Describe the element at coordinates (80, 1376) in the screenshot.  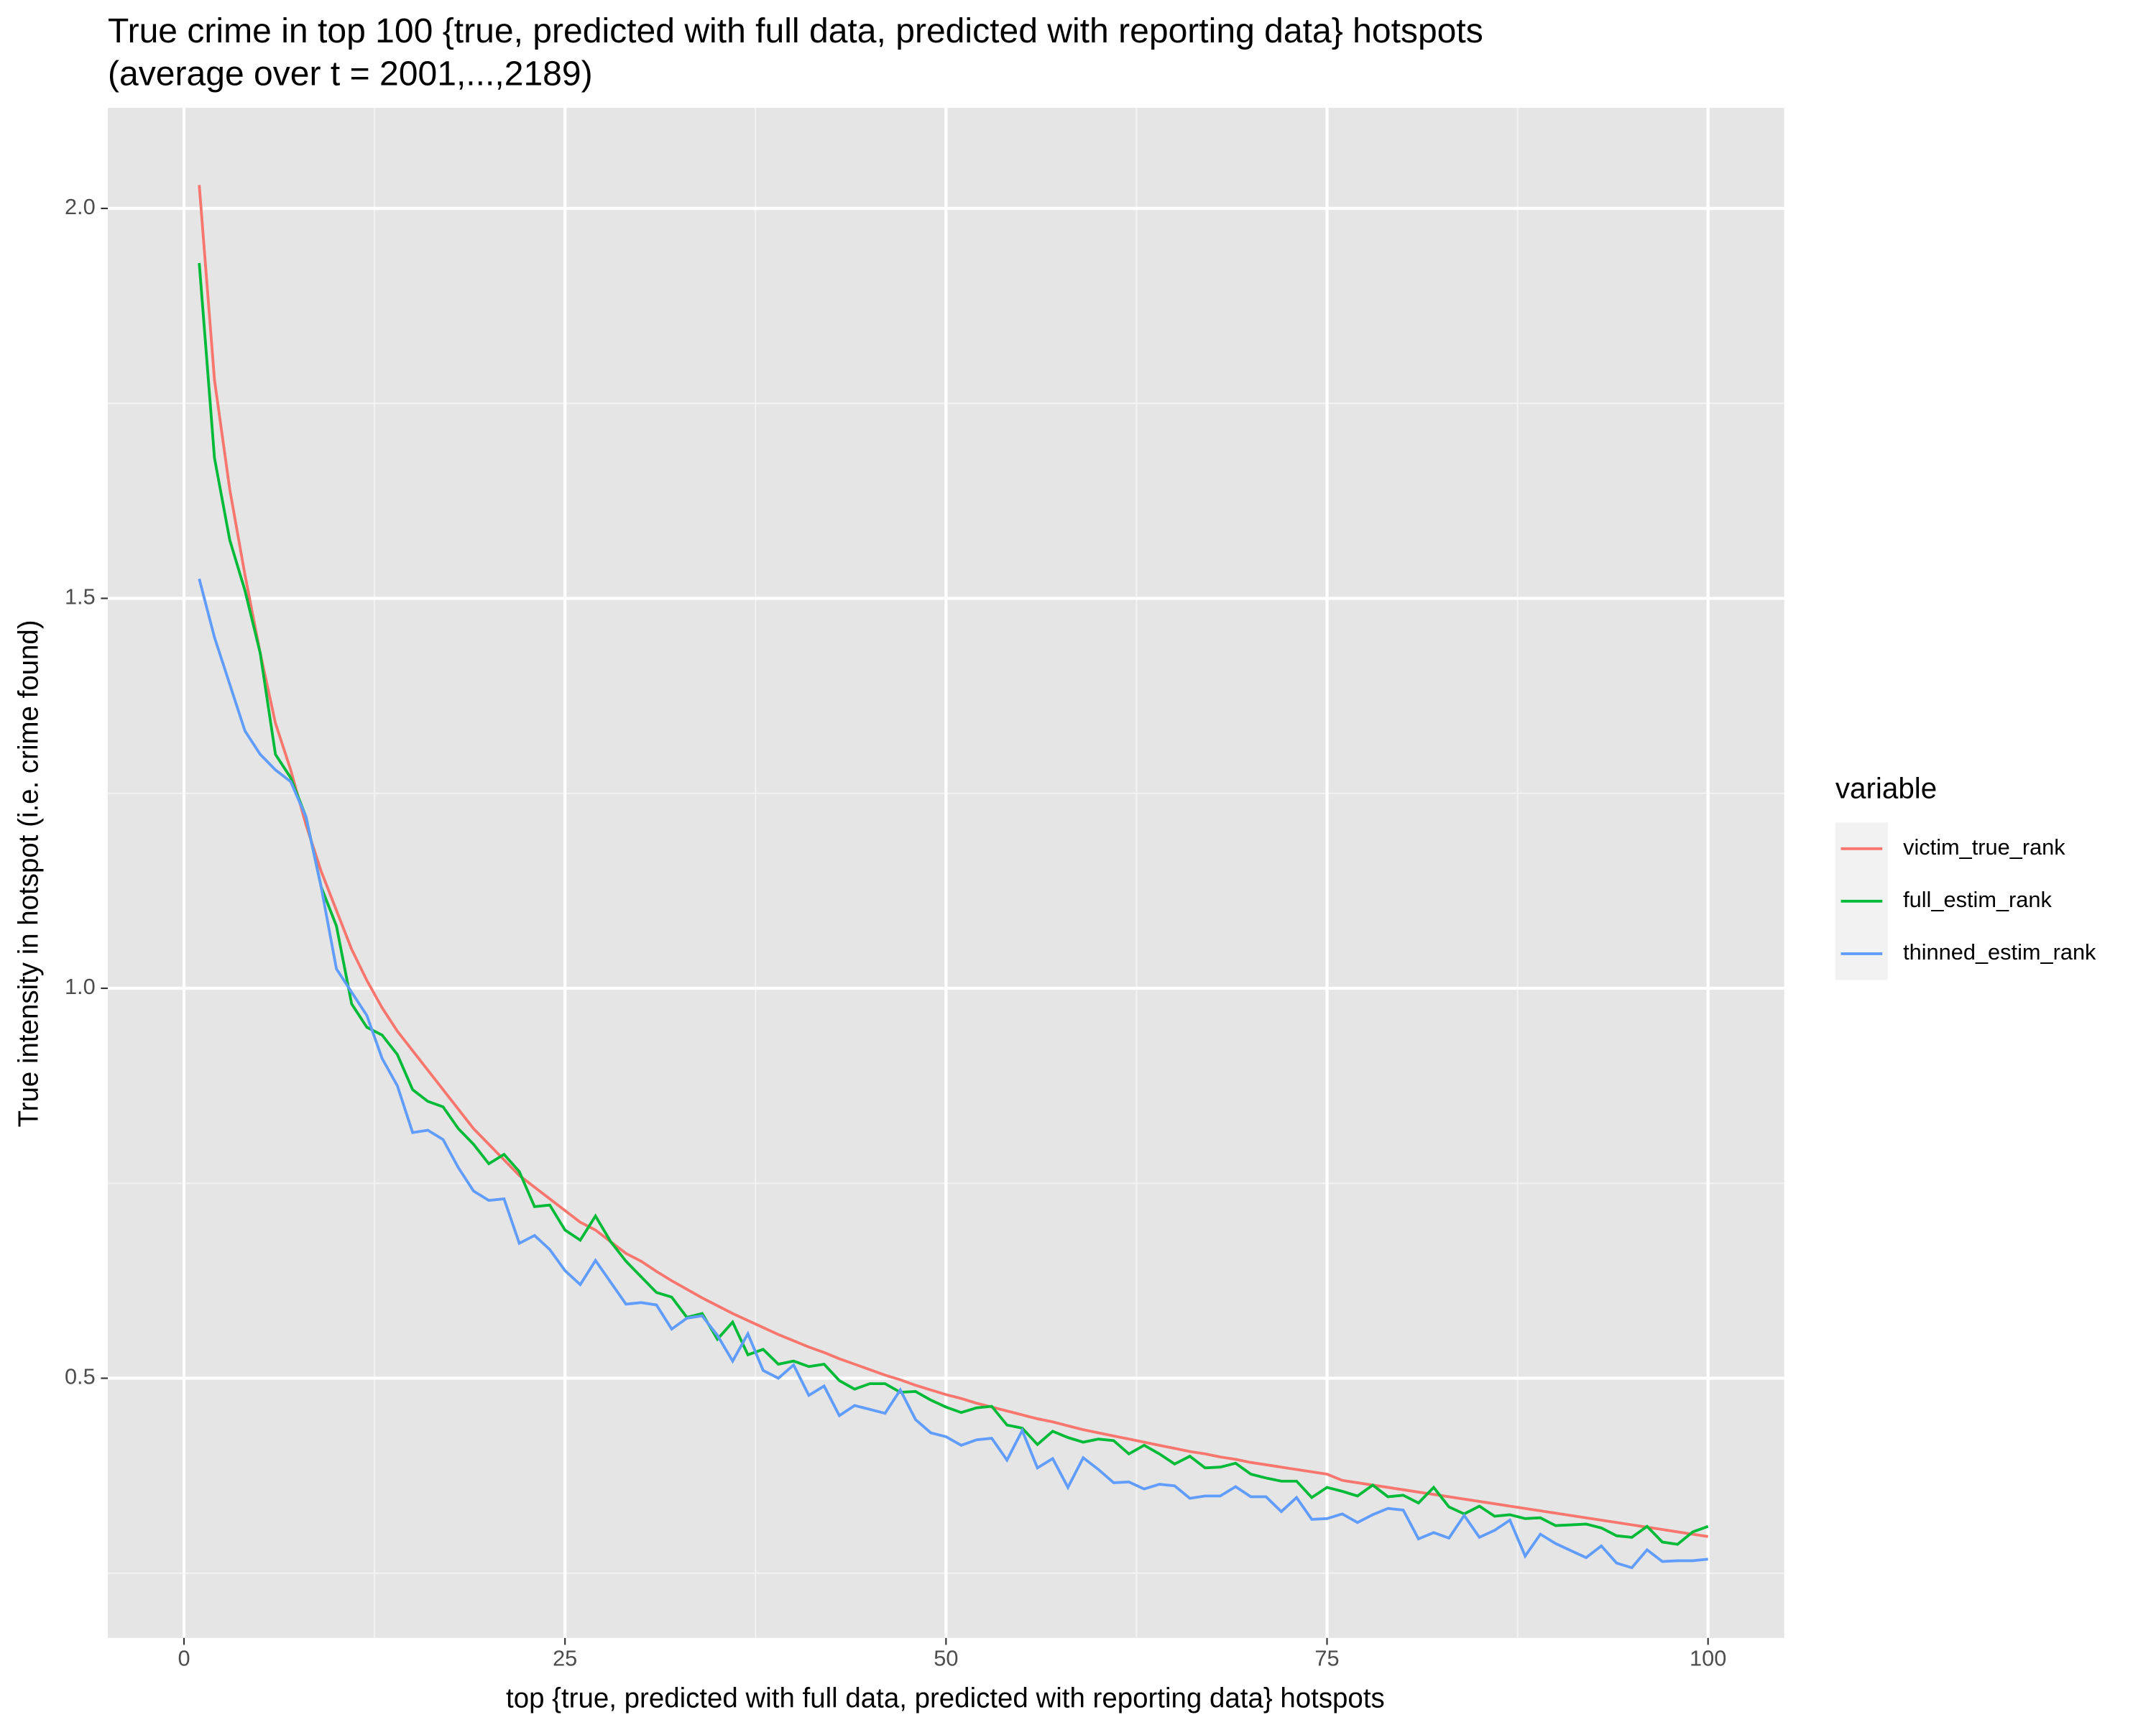
I see `y-tick-label: 0.5` at that location.